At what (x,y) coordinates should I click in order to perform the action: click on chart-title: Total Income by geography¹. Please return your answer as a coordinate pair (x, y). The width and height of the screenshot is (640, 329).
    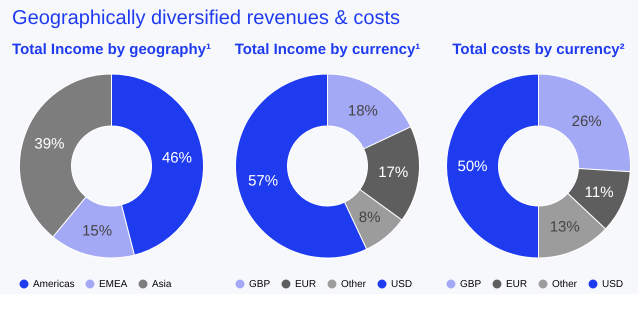
    Looking at the image, I should click on (111, 49).